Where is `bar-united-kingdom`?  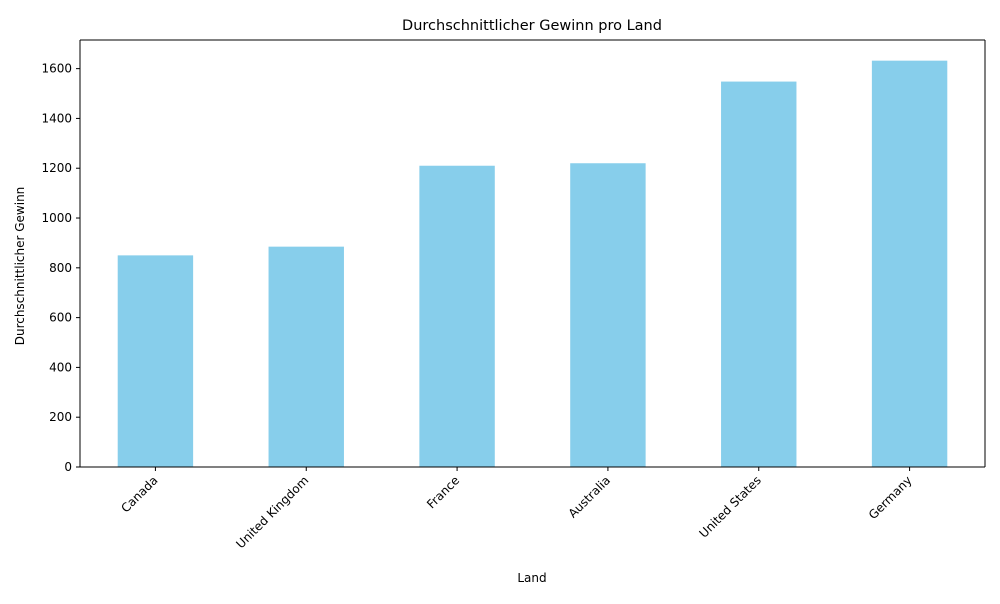
bar-united-kingdom is located at coordinates (306, 356).